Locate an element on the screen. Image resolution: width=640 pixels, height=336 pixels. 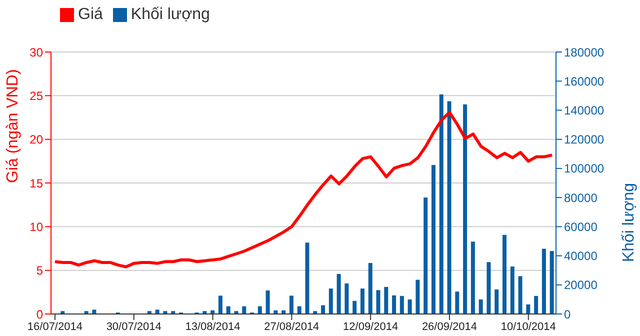
y2-tick-label: 60000 is located at coordinates (581, 227).